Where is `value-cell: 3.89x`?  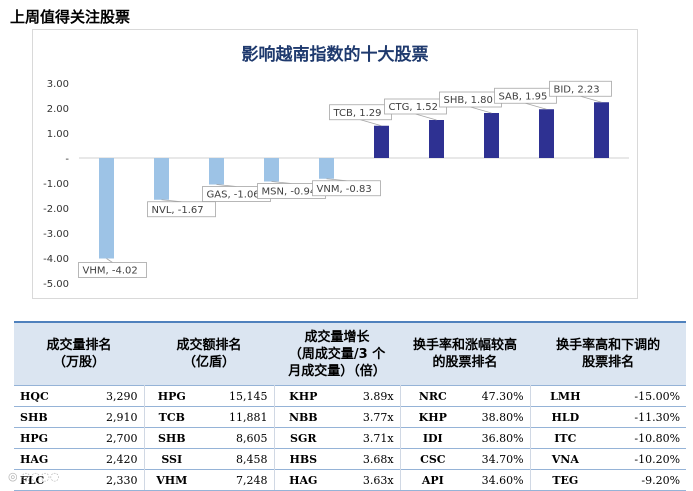 value-cell: 3.89x is located at coordinates (366, 396).